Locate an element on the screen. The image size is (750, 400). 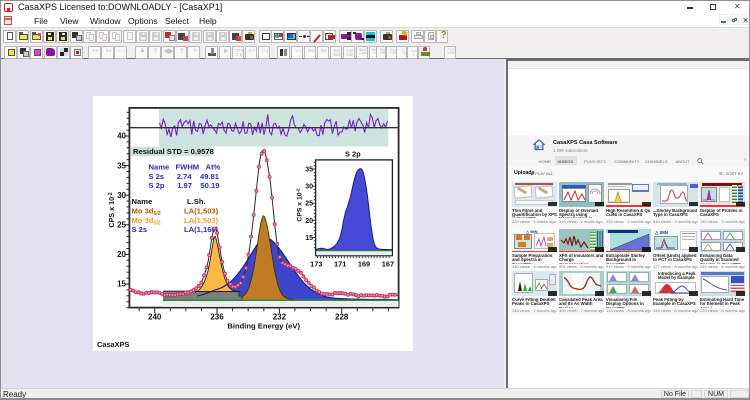
svg-text: Binding Energy (eV) is located at coordinates (263, 326).